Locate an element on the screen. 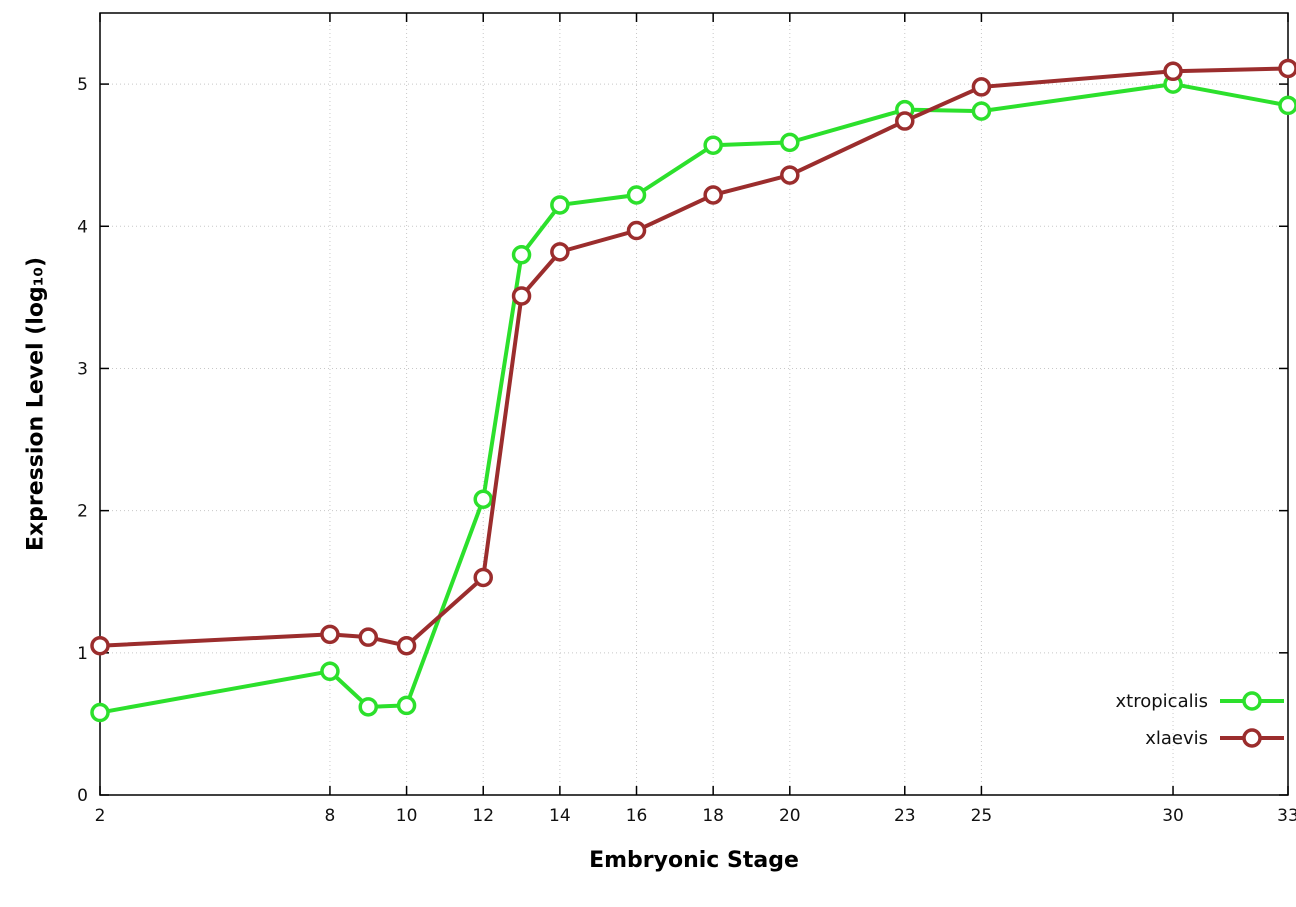 The image size is (1296, 907). x-tick-label: 33 is located at coordinates (1286, 816).